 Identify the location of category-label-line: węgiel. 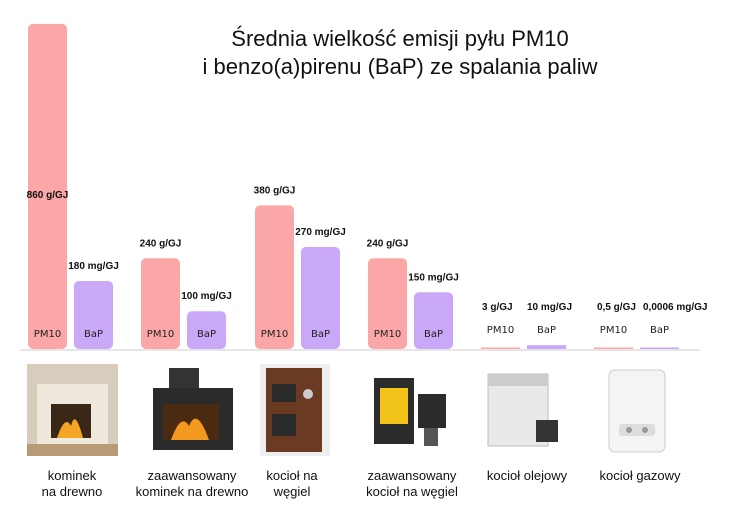
(292, 491).